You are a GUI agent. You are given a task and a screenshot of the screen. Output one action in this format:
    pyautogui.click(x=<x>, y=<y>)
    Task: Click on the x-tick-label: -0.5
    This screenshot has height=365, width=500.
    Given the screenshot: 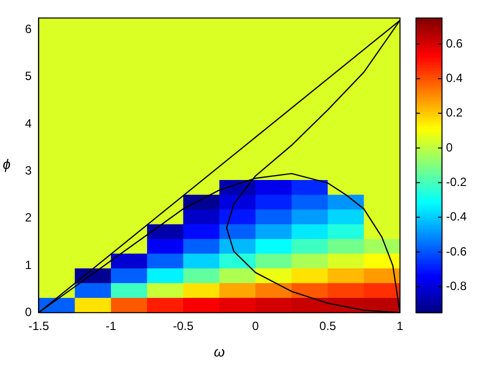 What is the action you would take?
    pyautogui.click(x=183, y=326)
    